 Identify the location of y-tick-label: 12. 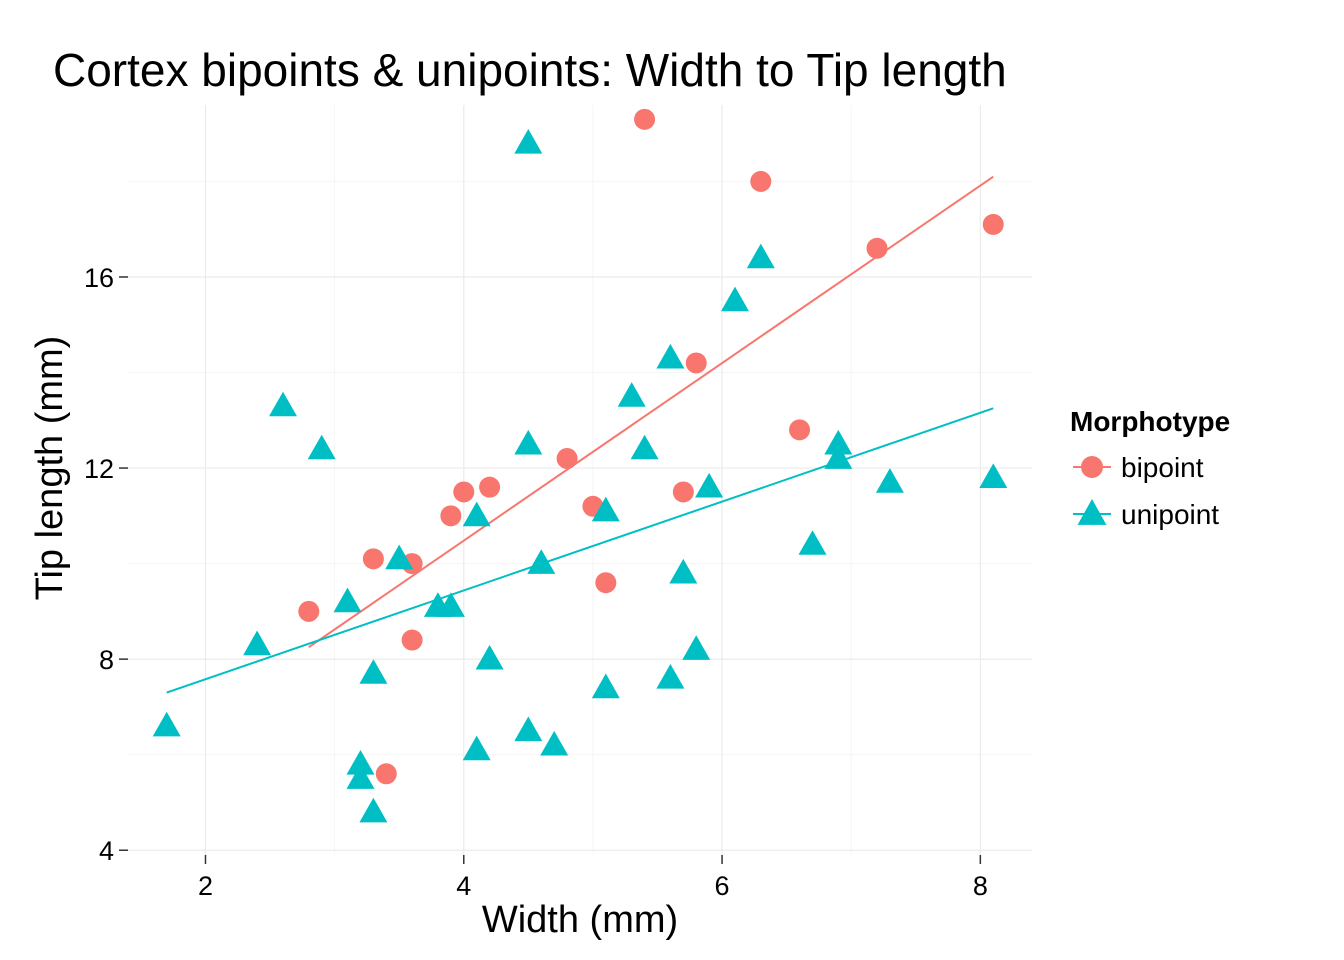
(99, 469).